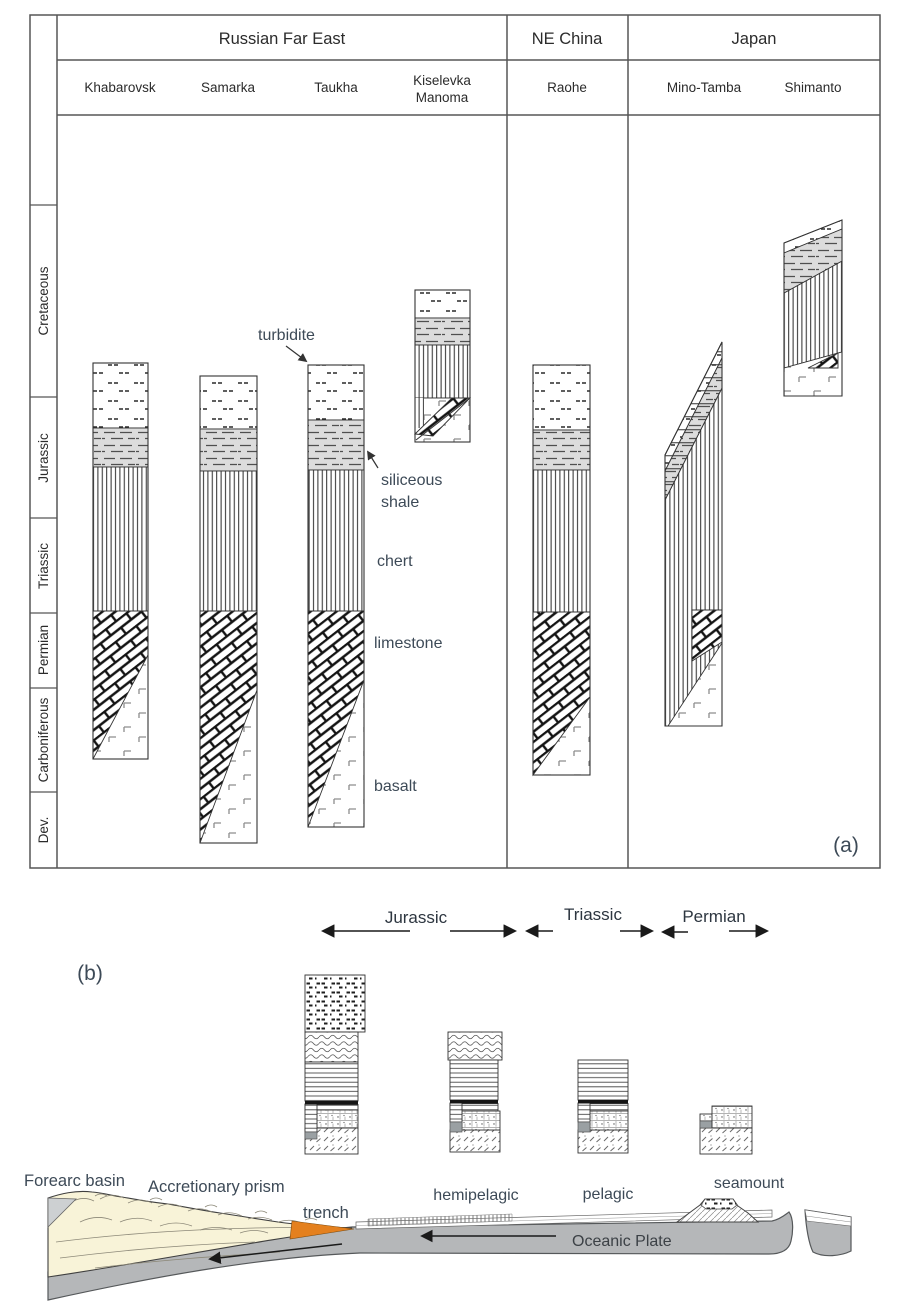  I want to click on label-hemipelagic: hemipelagic, so click(475, 1195).